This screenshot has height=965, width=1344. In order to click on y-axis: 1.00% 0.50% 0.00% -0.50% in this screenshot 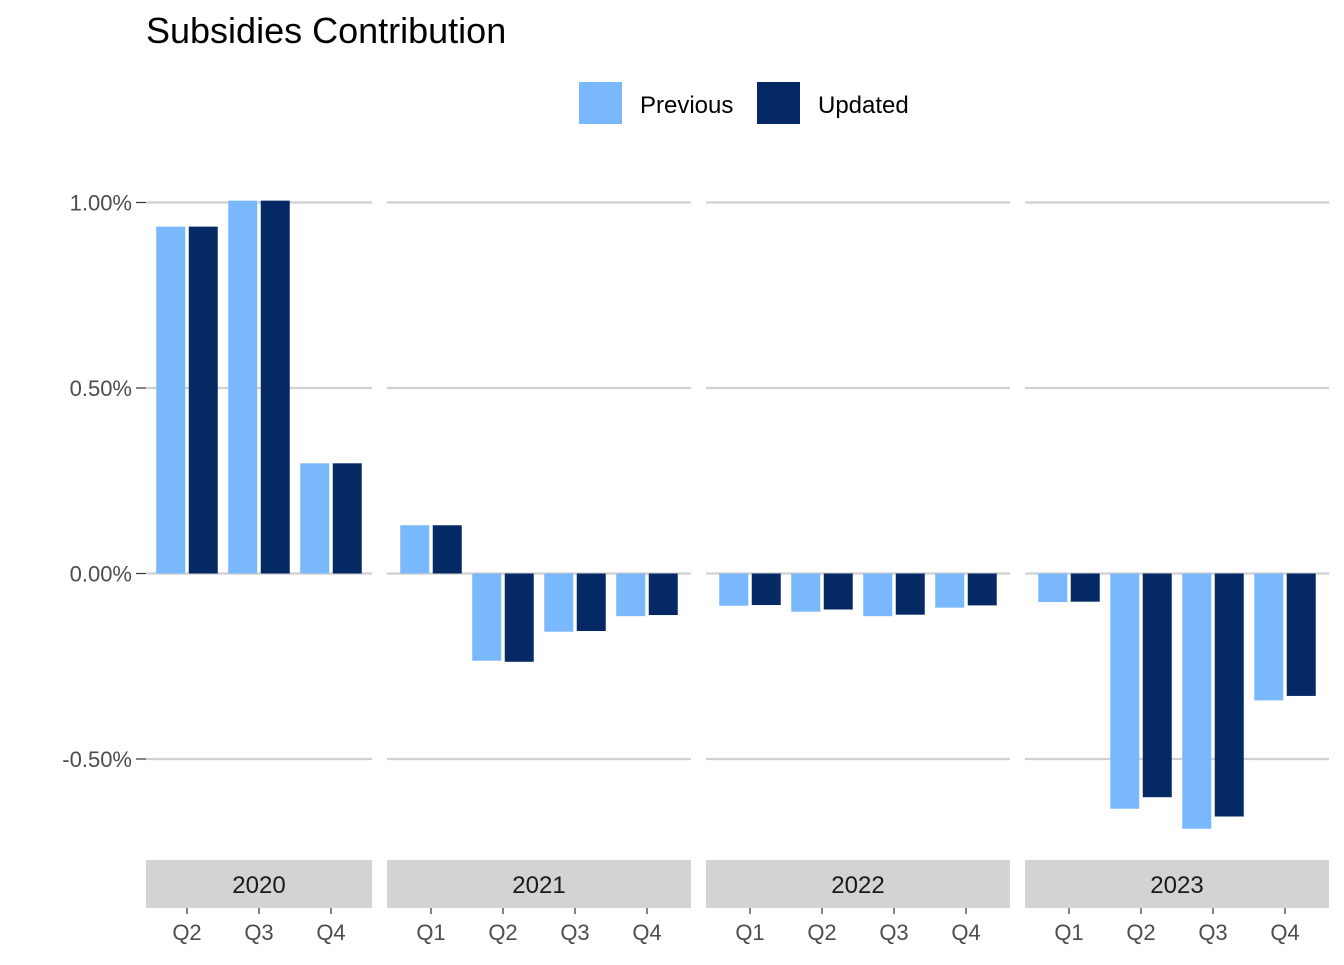, I will do `click(104, 481)`.